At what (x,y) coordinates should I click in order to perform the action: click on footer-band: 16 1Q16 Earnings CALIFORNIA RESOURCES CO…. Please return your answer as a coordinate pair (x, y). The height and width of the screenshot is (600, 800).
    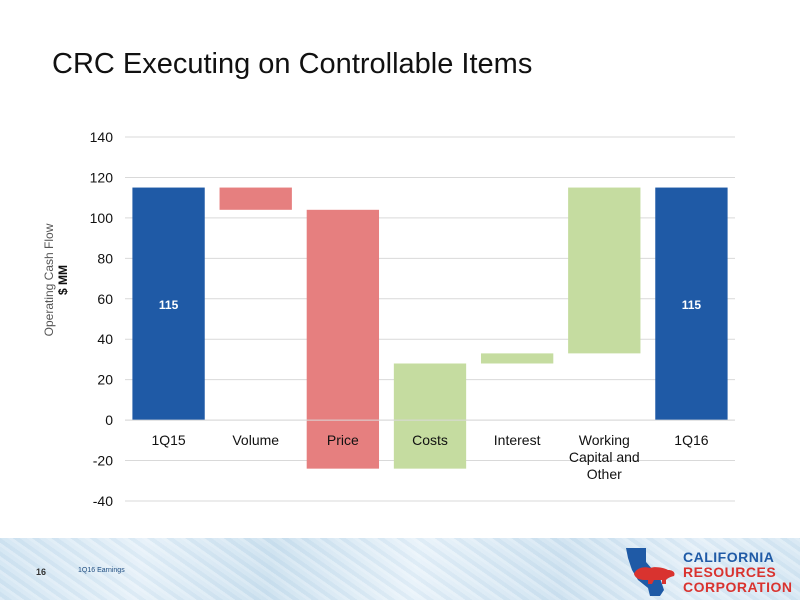
    Looking at the image, I should click on (400, 569).